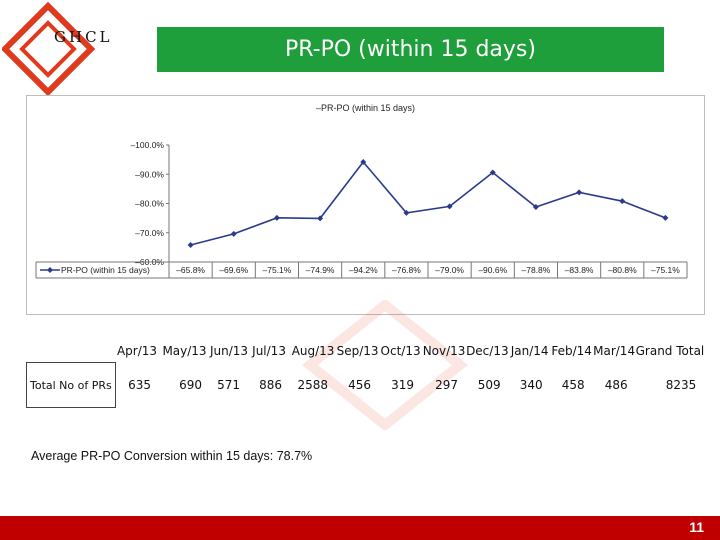  I want to click on table-header: May/13, so click(184, 351).